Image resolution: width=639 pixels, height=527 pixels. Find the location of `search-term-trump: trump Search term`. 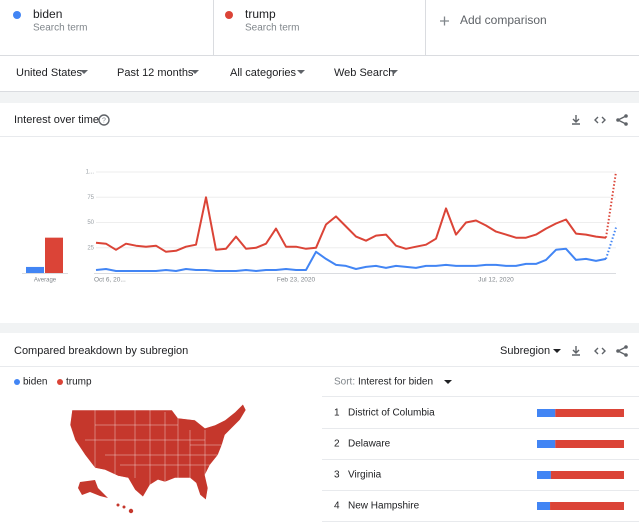

search-term-trump: trump Search term is located at coordinates (262, 20).